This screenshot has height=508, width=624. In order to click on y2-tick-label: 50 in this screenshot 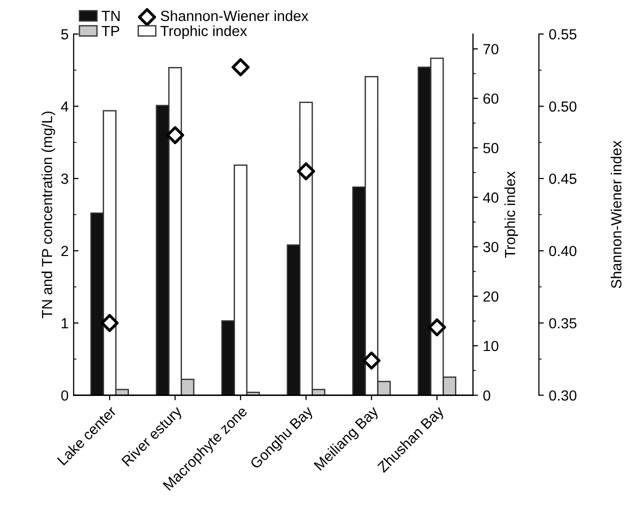, I will do `click(490, 148)`.